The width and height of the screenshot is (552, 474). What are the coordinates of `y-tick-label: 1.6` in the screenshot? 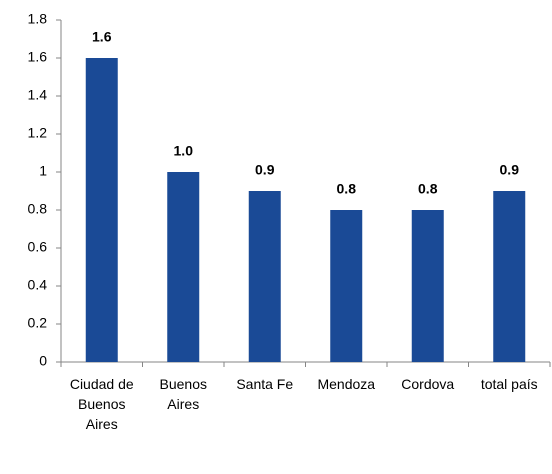 It's located at (38, 57).